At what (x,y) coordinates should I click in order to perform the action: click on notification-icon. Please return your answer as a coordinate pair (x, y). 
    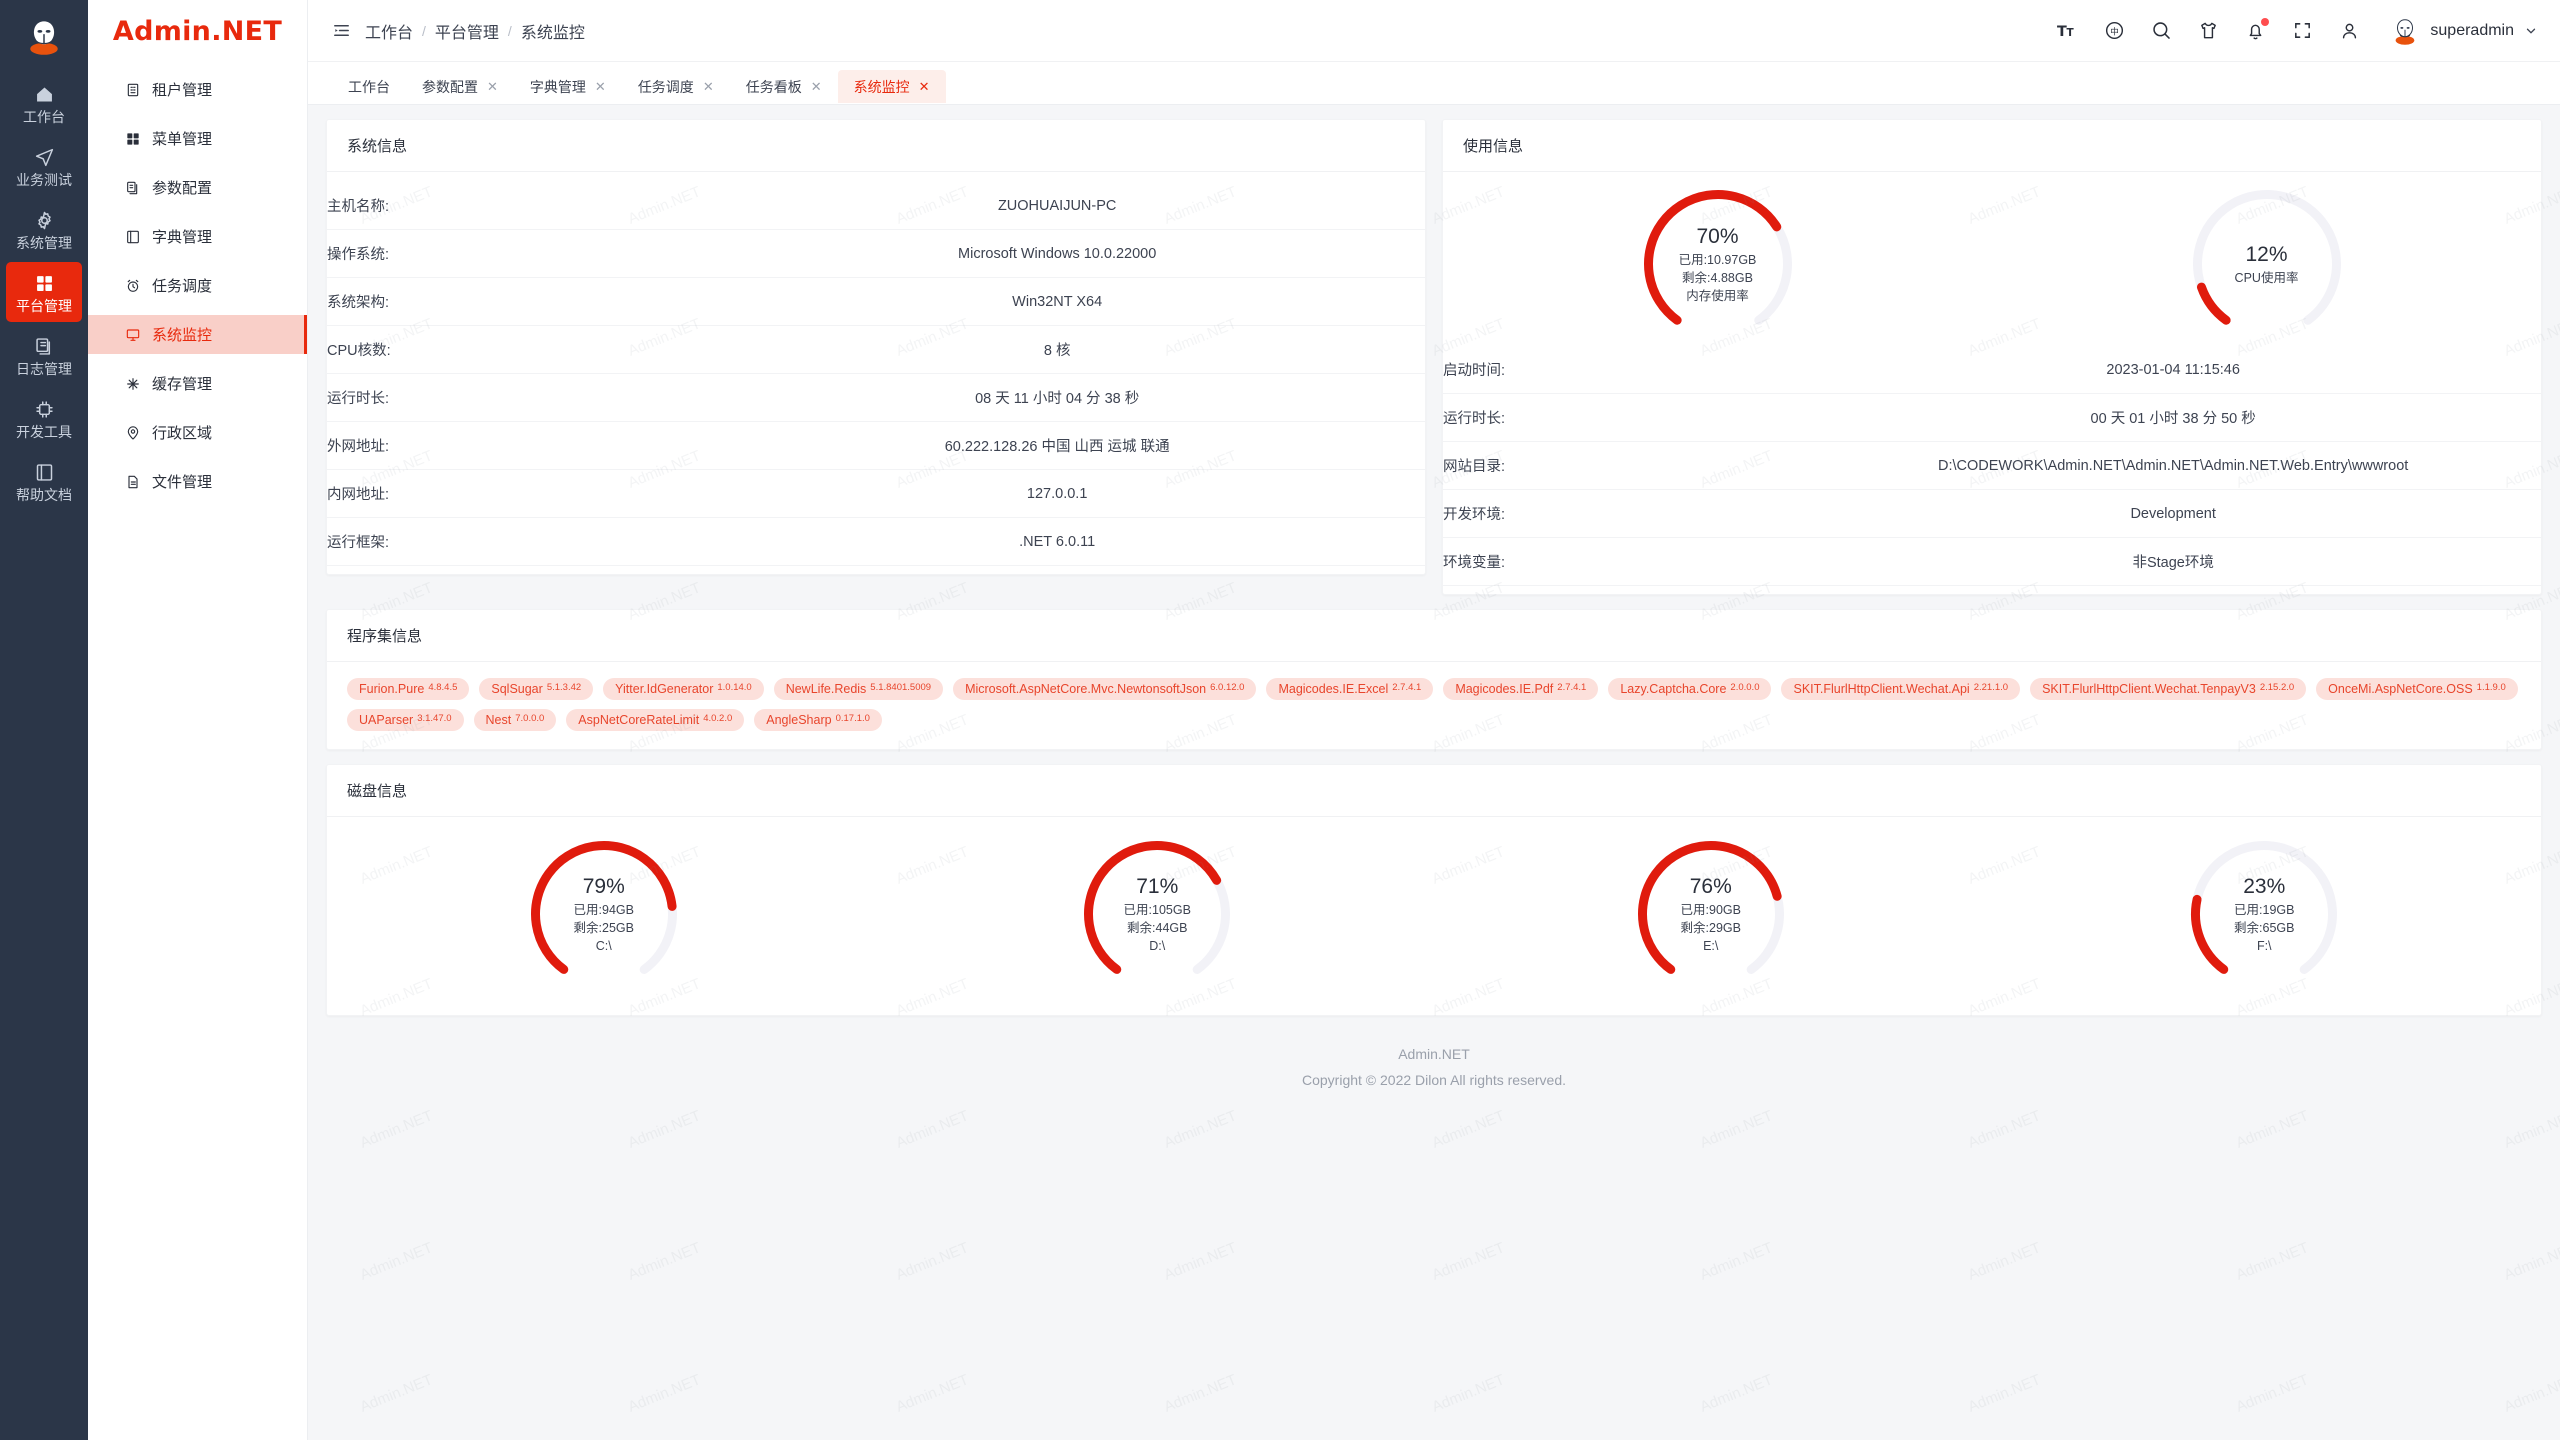
    Looking at the image, I should click on (2257, 29).